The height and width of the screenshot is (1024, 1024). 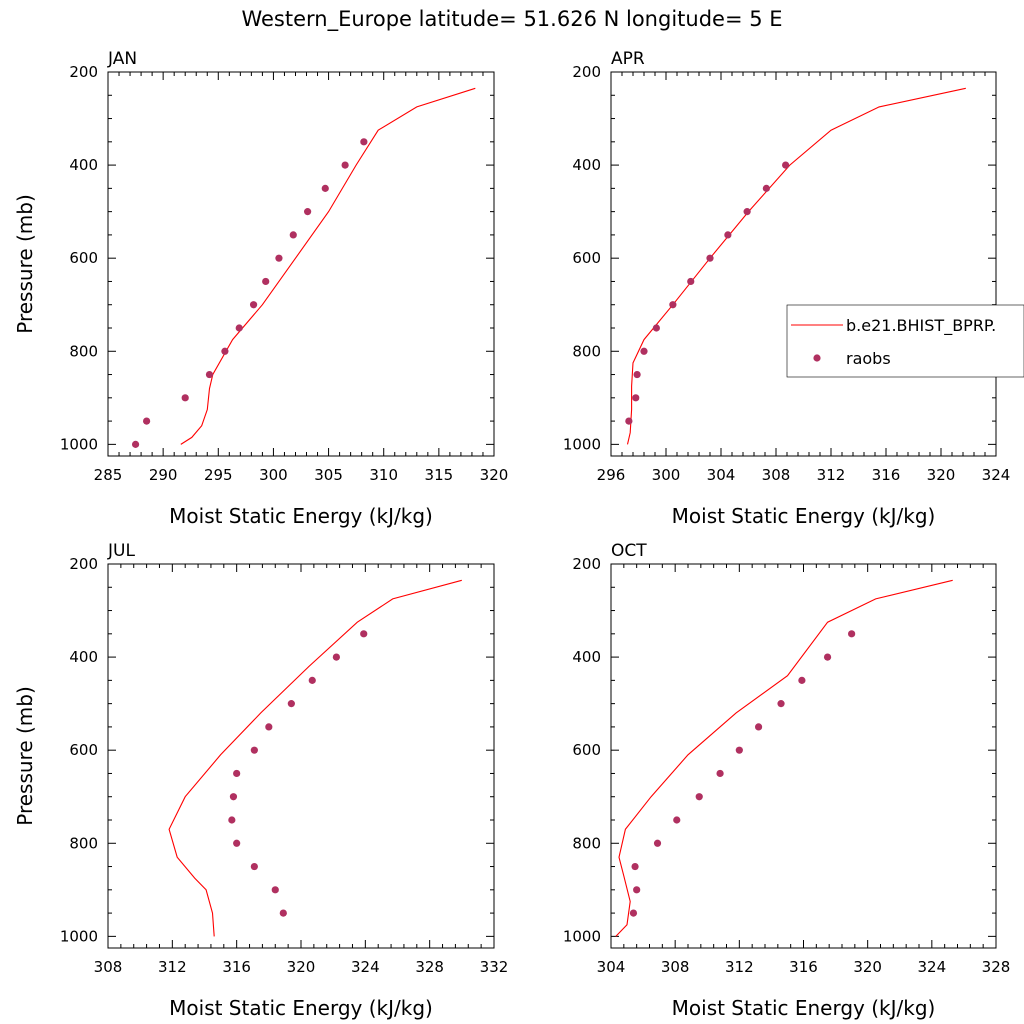 I want to click on legend-label-model: b.e21.BHIST_BPRP., so click(x=921, y=326).